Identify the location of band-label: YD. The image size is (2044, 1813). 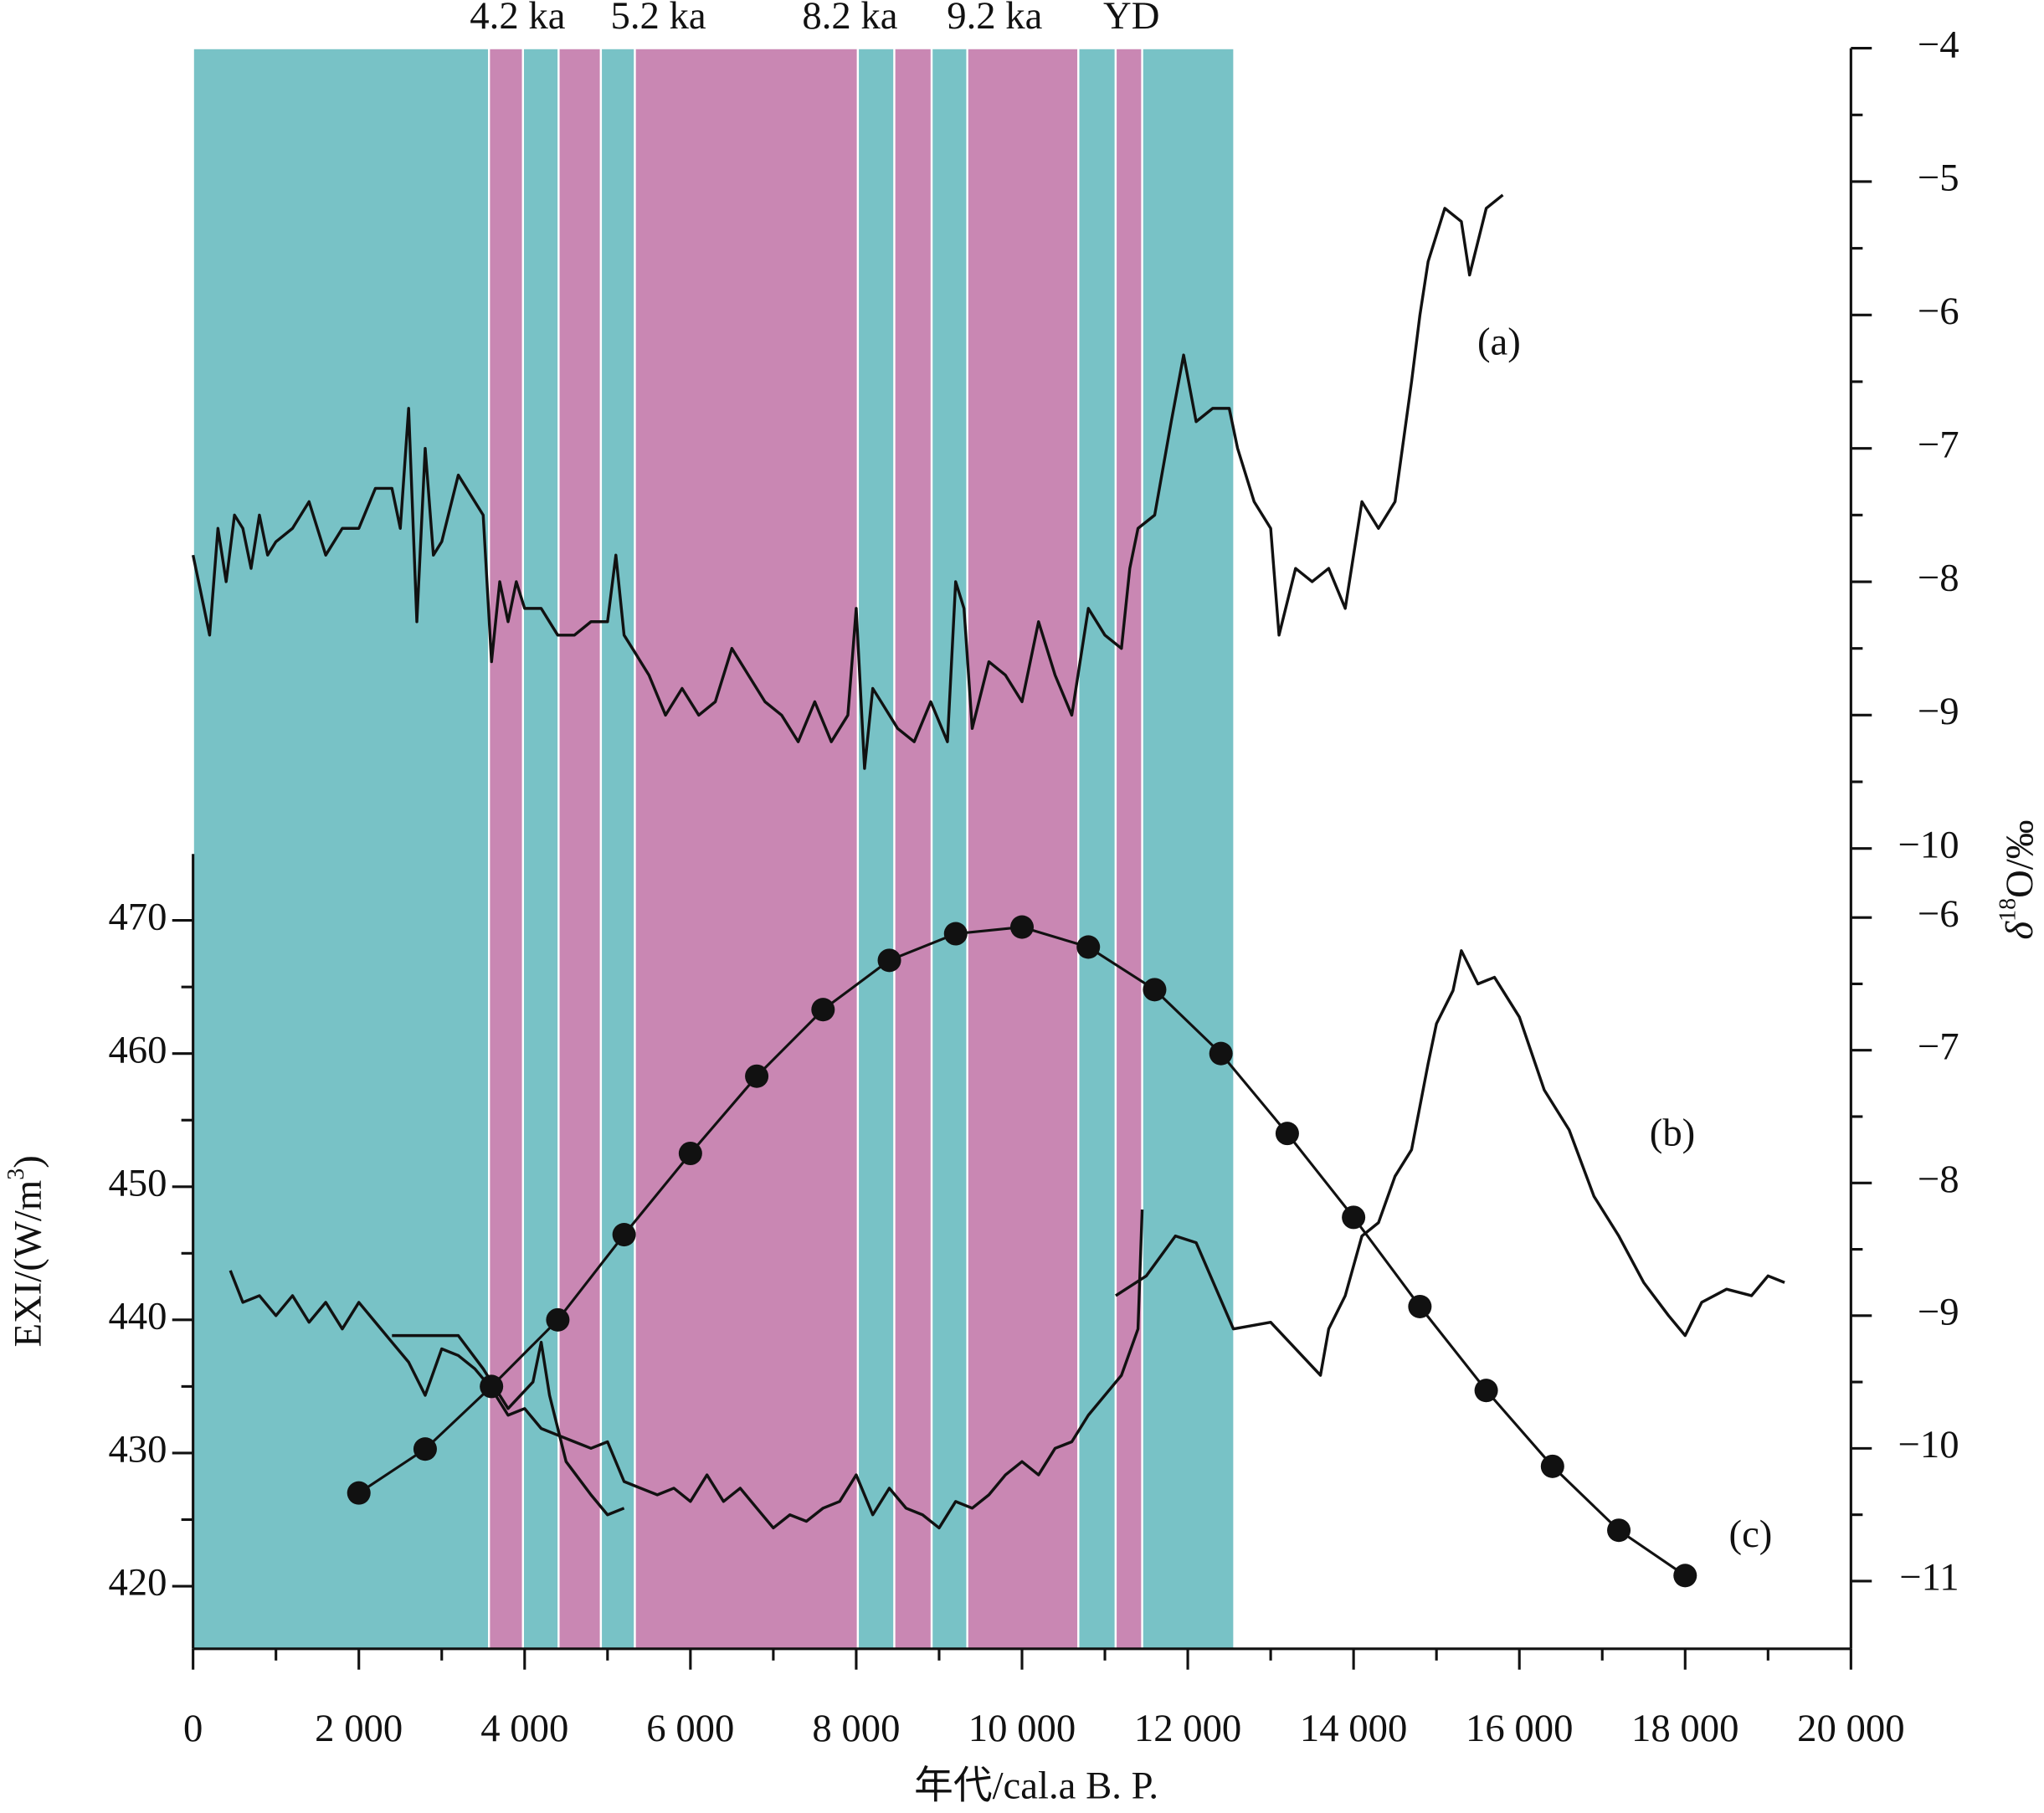
(1131, 19).